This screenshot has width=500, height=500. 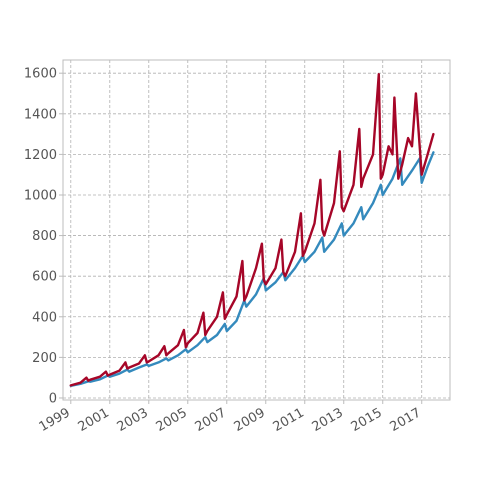 What do you see at coordinates (40, 195) in the screenshot?
I see `y-tick-label: 1000` at bounding box center [40, 195].